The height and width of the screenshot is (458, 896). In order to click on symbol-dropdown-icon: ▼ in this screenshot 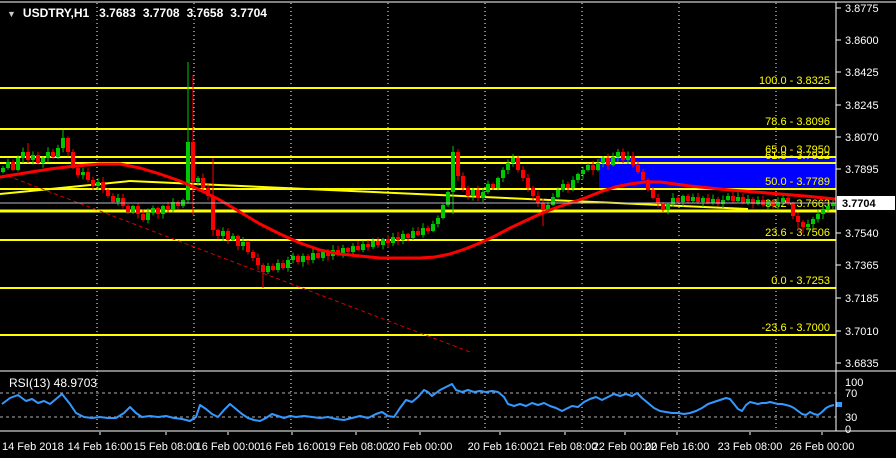, I will do `click(11, 14)`.